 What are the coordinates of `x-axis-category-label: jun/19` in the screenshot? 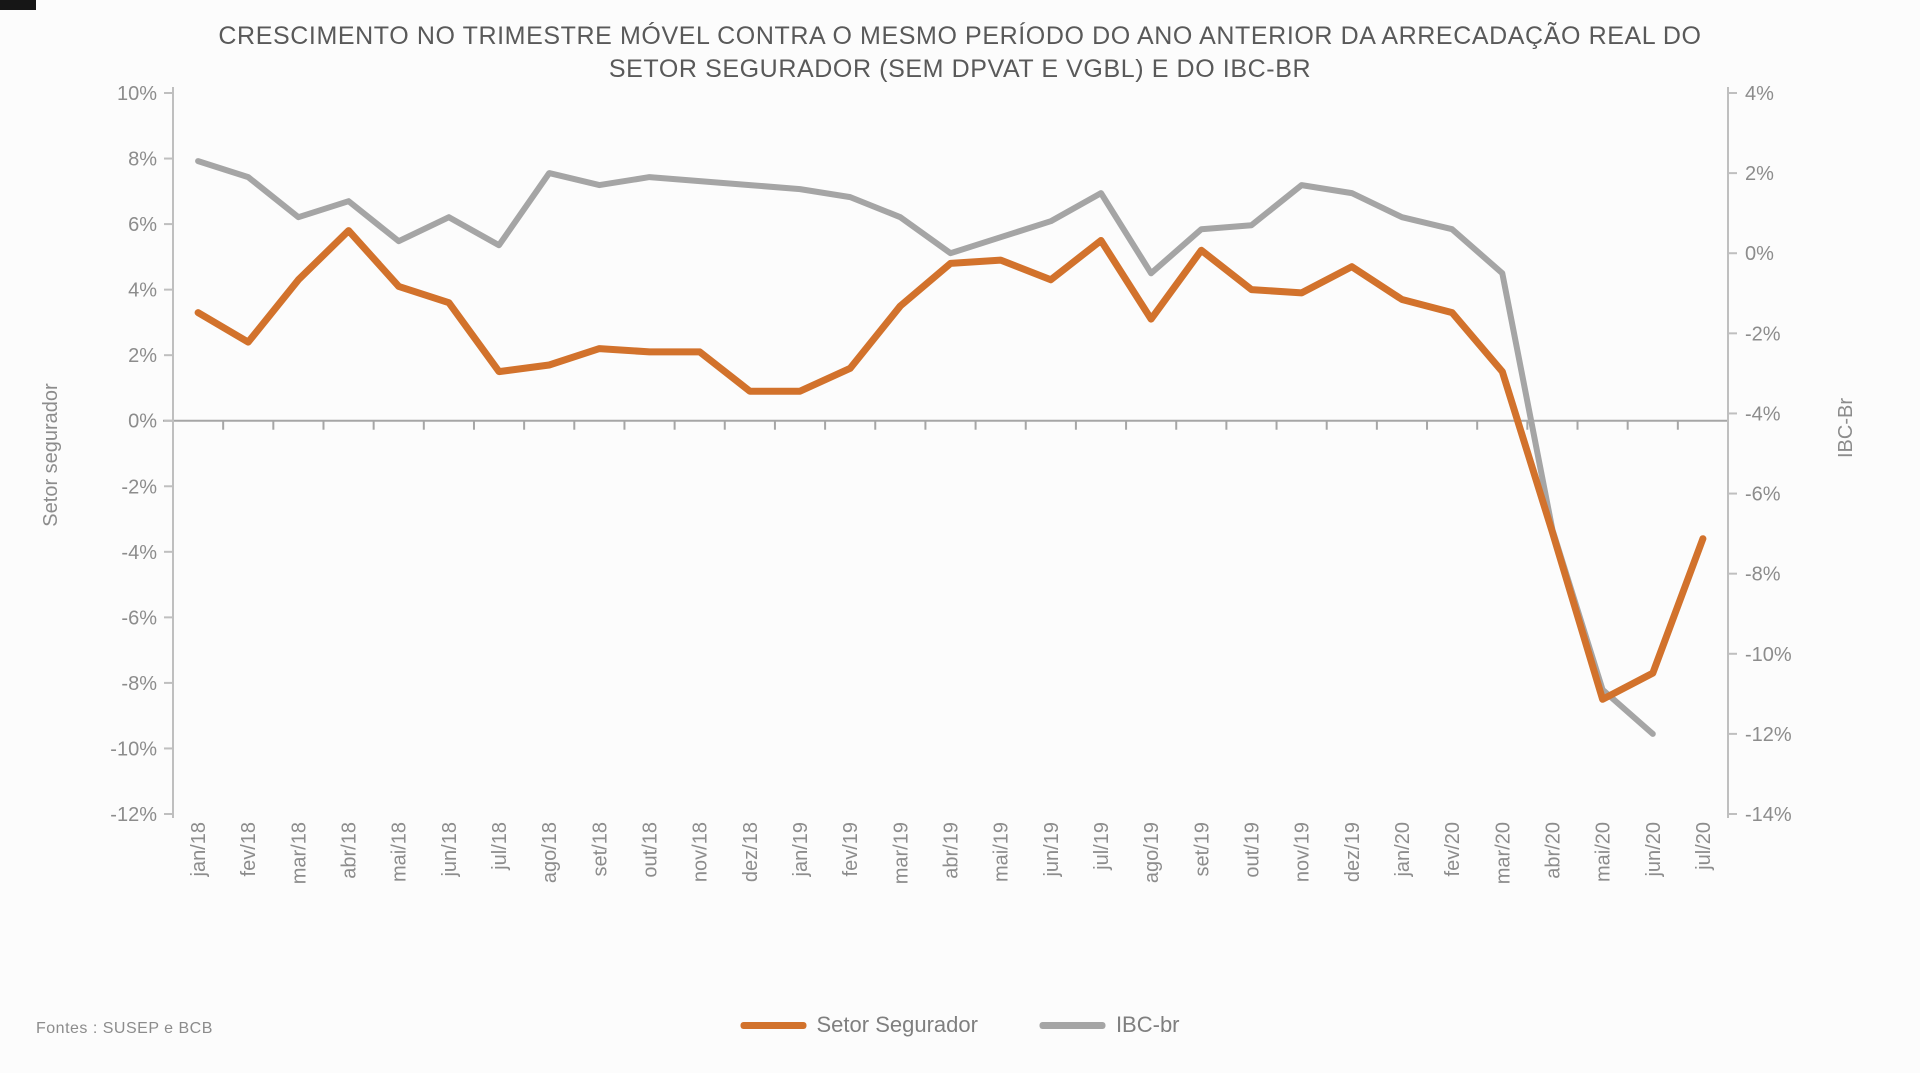 It's located at (1052, 850).